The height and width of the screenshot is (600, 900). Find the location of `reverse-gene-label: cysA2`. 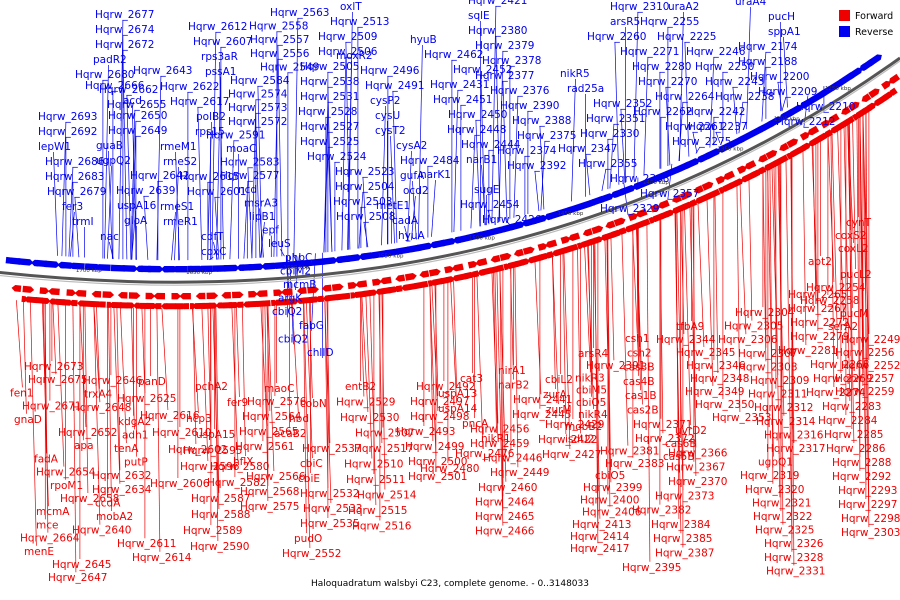

reverse-gene-label: cysA2 is located at coordinates (411, 146).